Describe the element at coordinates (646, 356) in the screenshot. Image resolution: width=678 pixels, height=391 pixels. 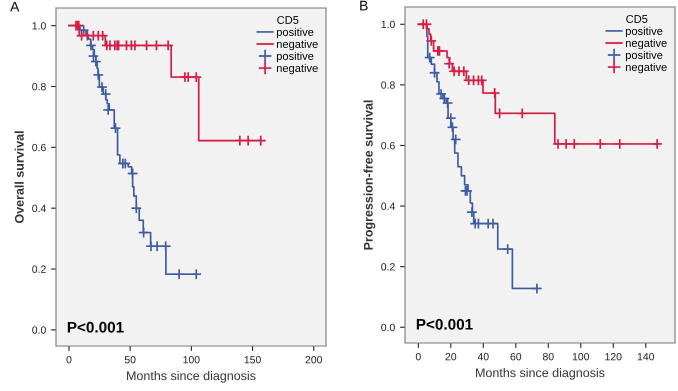
I see `x-tick-label: 140` at that location.